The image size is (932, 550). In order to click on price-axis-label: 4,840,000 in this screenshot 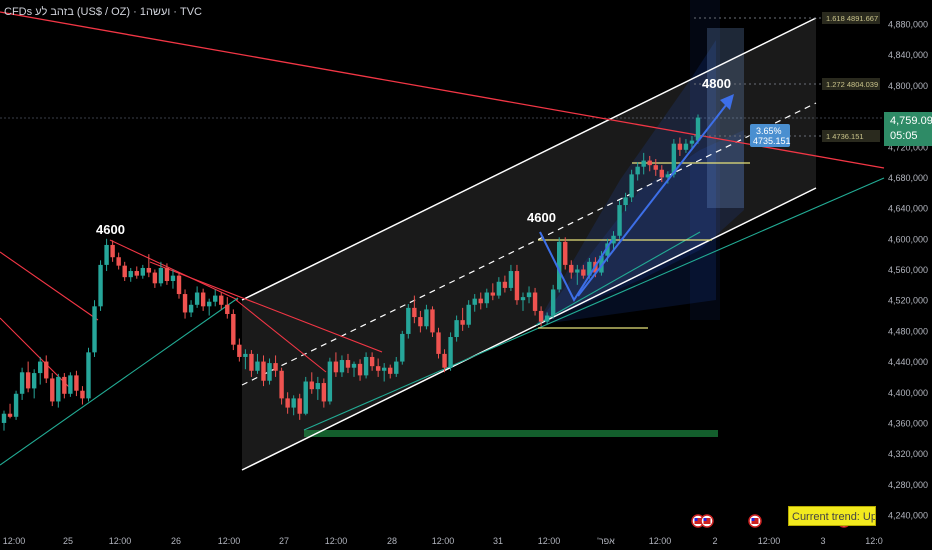, I will do `click(908, 55)`.